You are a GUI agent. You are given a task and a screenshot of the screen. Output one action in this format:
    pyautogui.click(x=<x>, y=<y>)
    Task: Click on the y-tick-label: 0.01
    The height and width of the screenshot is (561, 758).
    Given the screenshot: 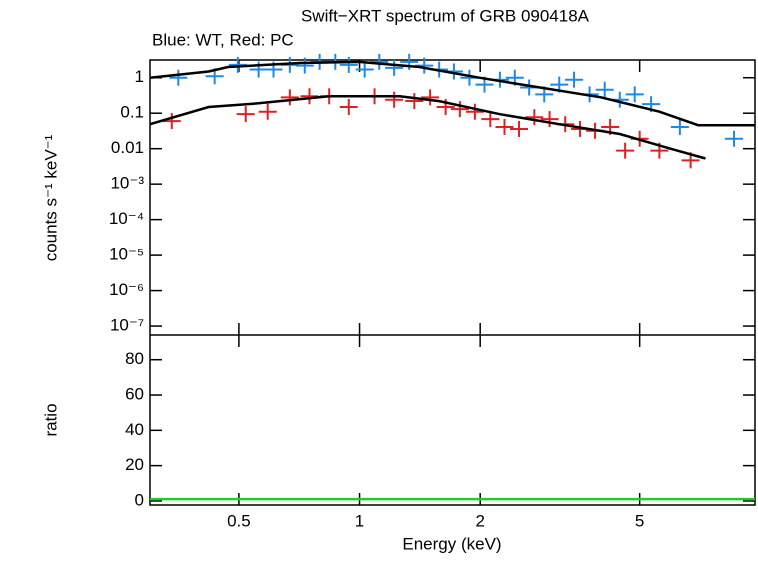 What is the action you would take?
    pyautogui.click(x=127, y=147)
    